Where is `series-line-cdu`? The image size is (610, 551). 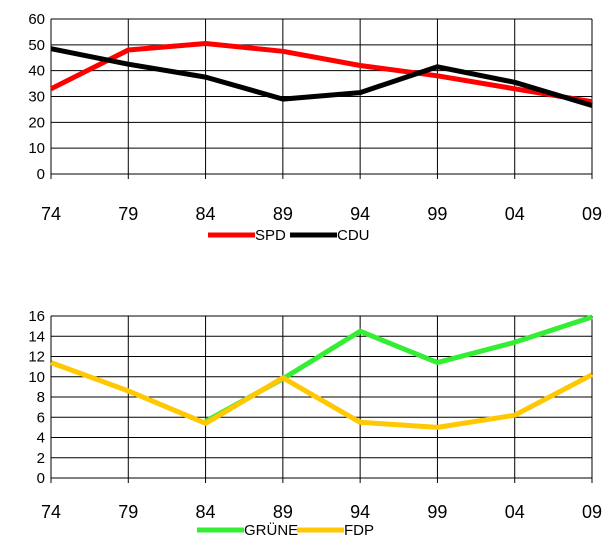 series-line-cdu is located at coordinates (321, 77).